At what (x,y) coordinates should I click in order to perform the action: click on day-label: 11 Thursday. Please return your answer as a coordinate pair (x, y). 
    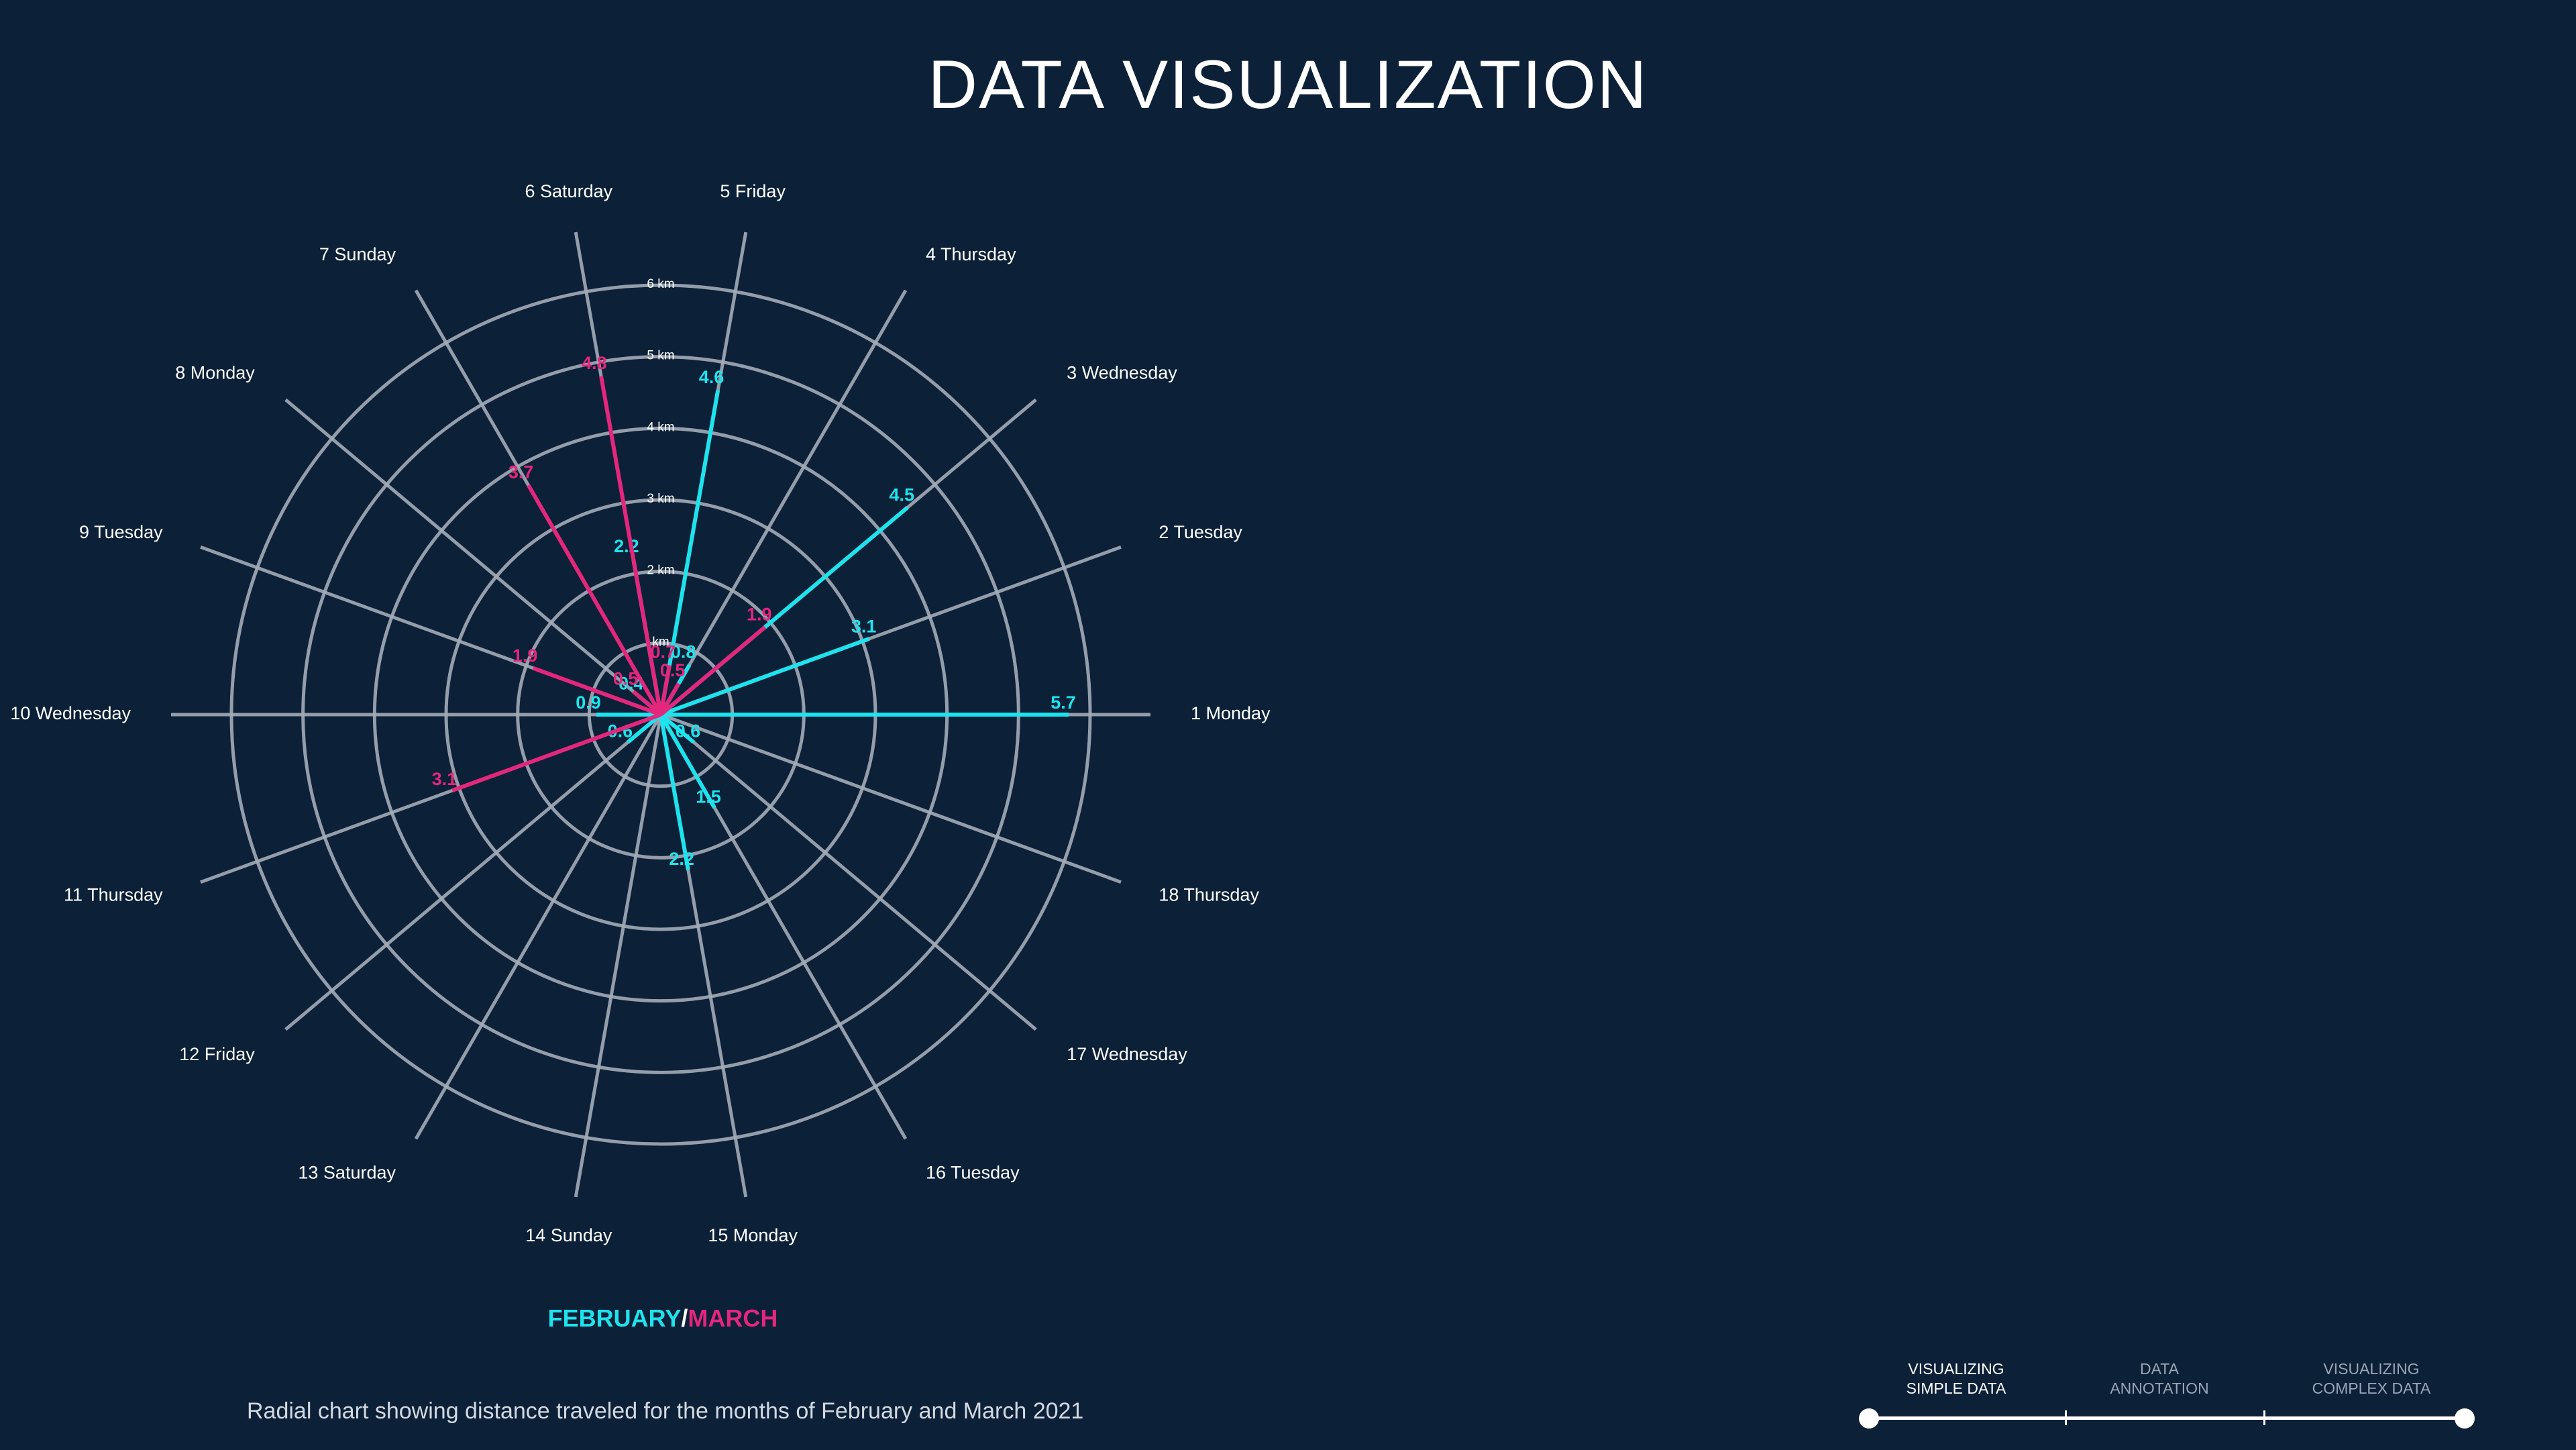
    Looking at the image, I should click on (113, 894).